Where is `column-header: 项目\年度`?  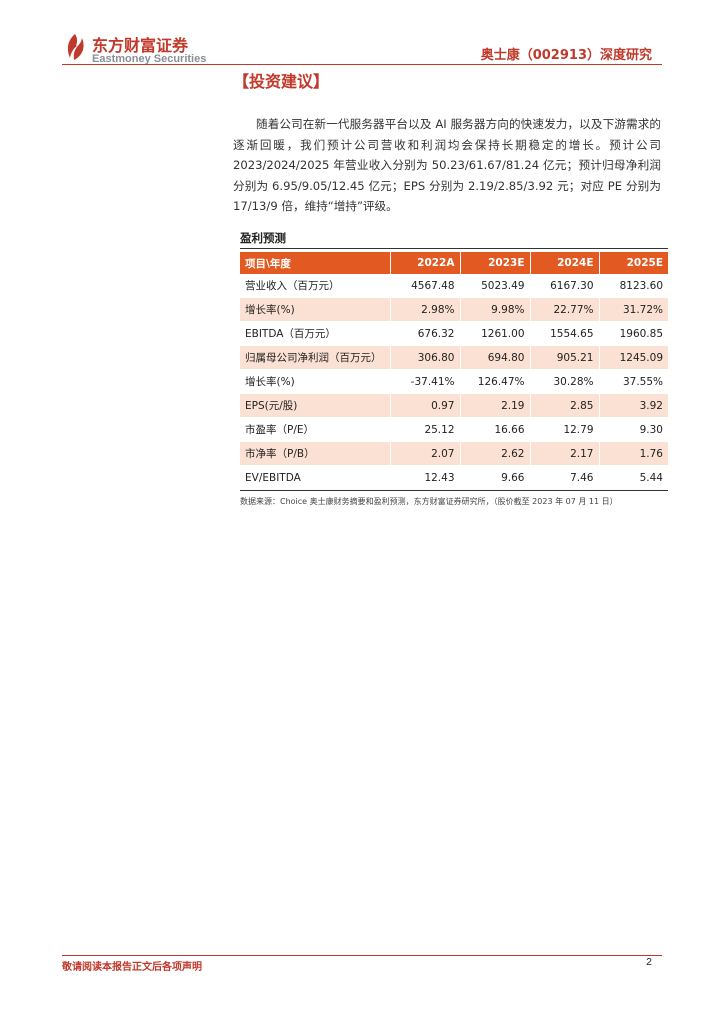
column-header: 项目\年度 is located at coordinates (315, 263).